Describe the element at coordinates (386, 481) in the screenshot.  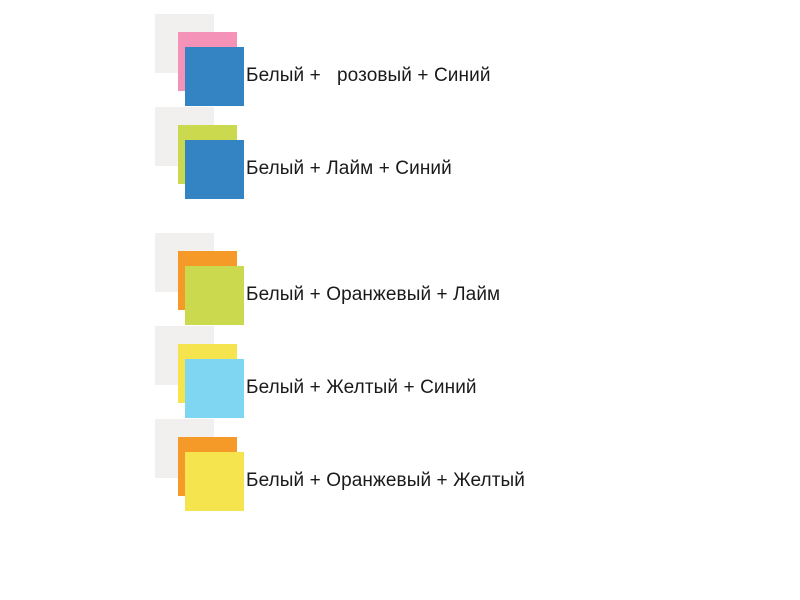
I see `palette-label: Белый + Оранжевый + Желтый` at that location.